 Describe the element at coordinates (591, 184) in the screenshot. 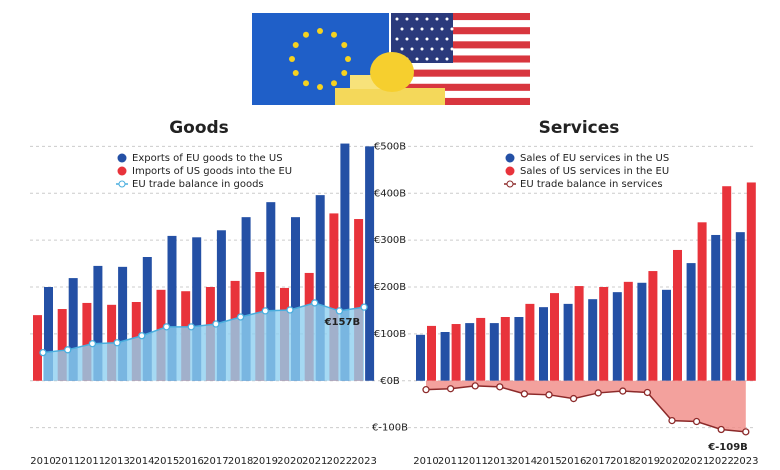

I see `legend-label: EU trade balance in services` at that location.